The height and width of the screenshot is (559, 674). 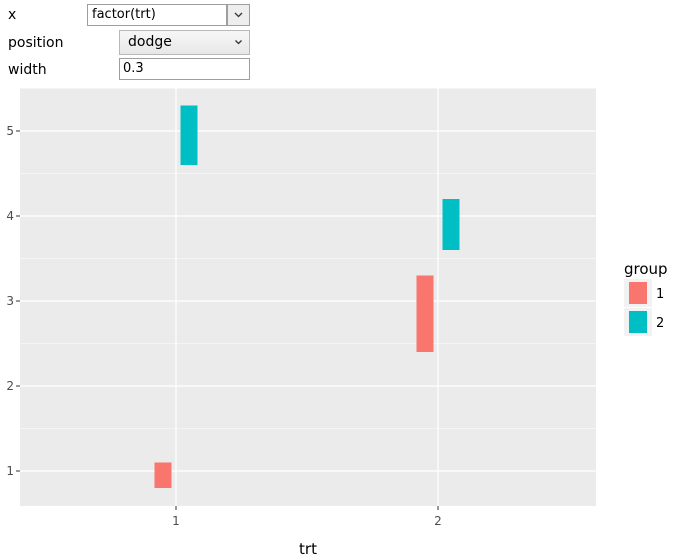 What do you see at coordinates (10, 301) in the screenshot?
I see `y-tick-label: 3` at bounding box center [10, 301].